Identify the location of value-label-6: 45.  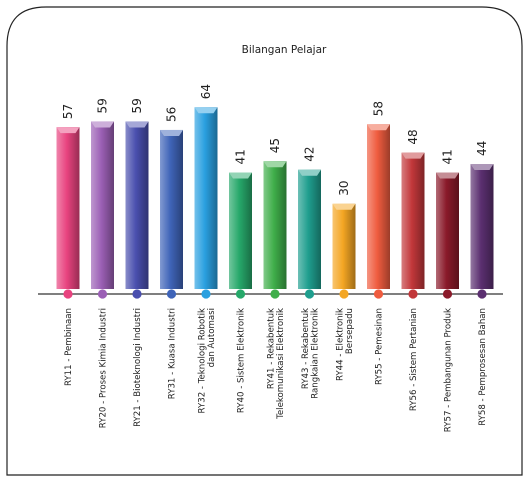
(275, 145).